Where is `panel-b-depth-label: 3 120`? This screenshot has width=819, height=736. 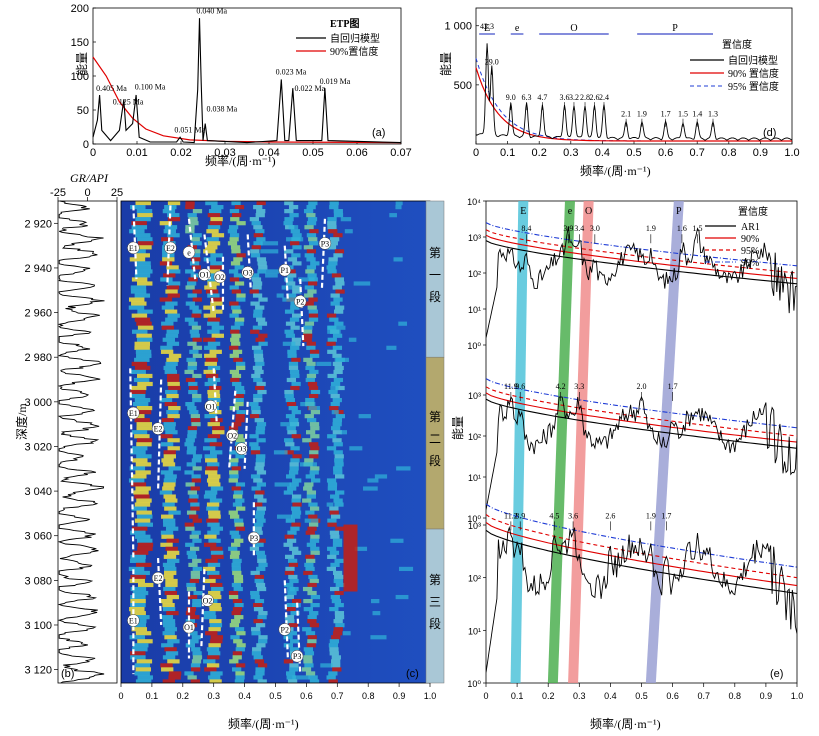
panel-b-depth-label: 3 120 is located at coordinates (38, 671).